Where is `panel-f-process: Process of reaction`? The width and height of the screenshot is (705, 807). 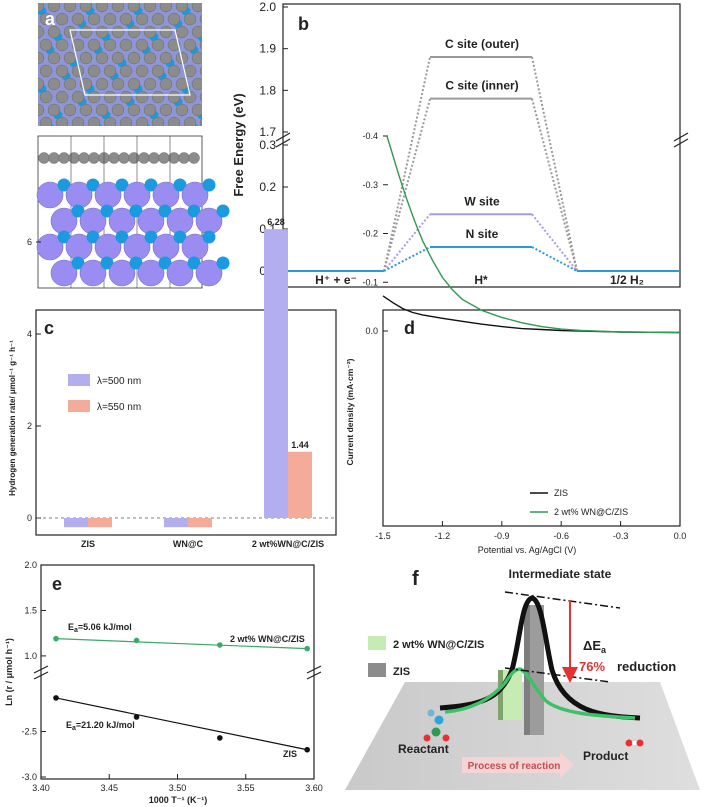
panel-f-process: Process of reaction is located at coordinates (514, 766).